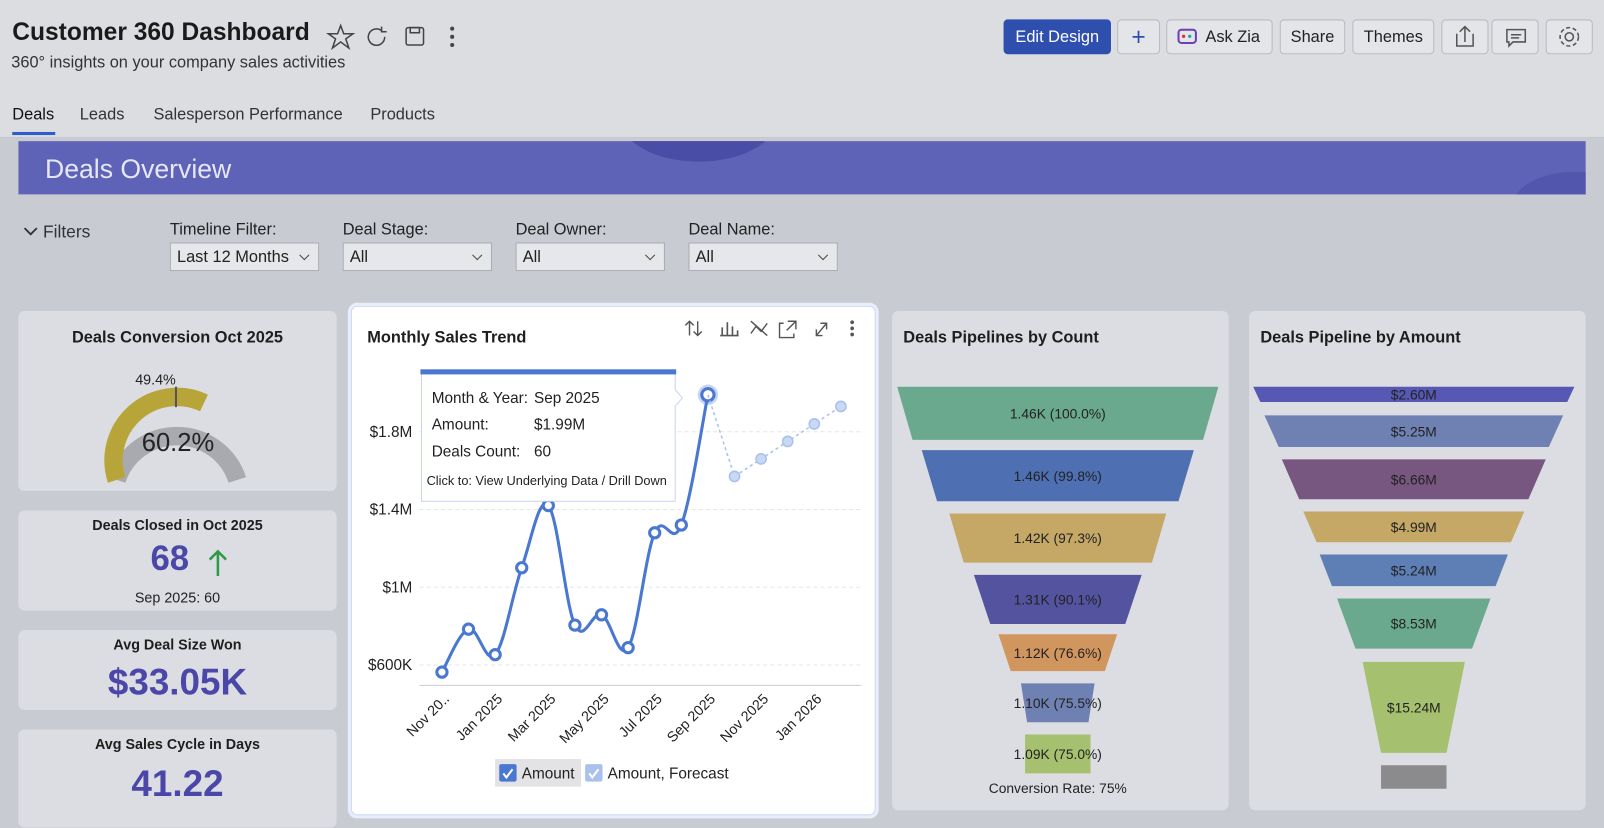  What do you see at coordinates (217, 562) in the screenshot?
I see `up-arrow` at bounding box center [217, 562].